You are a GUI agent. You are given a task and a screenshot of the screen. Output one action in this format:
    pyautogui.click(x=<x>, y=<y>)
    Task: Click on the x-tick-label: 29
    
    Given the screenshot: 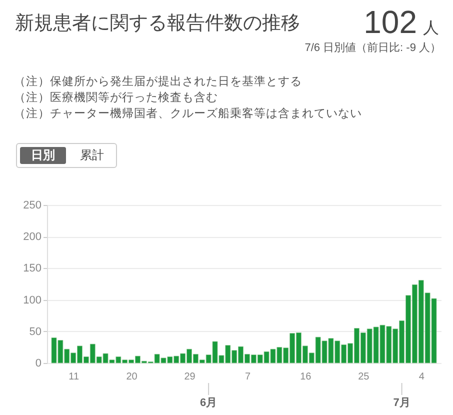 What is the action you would take?
    pyautogui.click(x=190, y=377)
    